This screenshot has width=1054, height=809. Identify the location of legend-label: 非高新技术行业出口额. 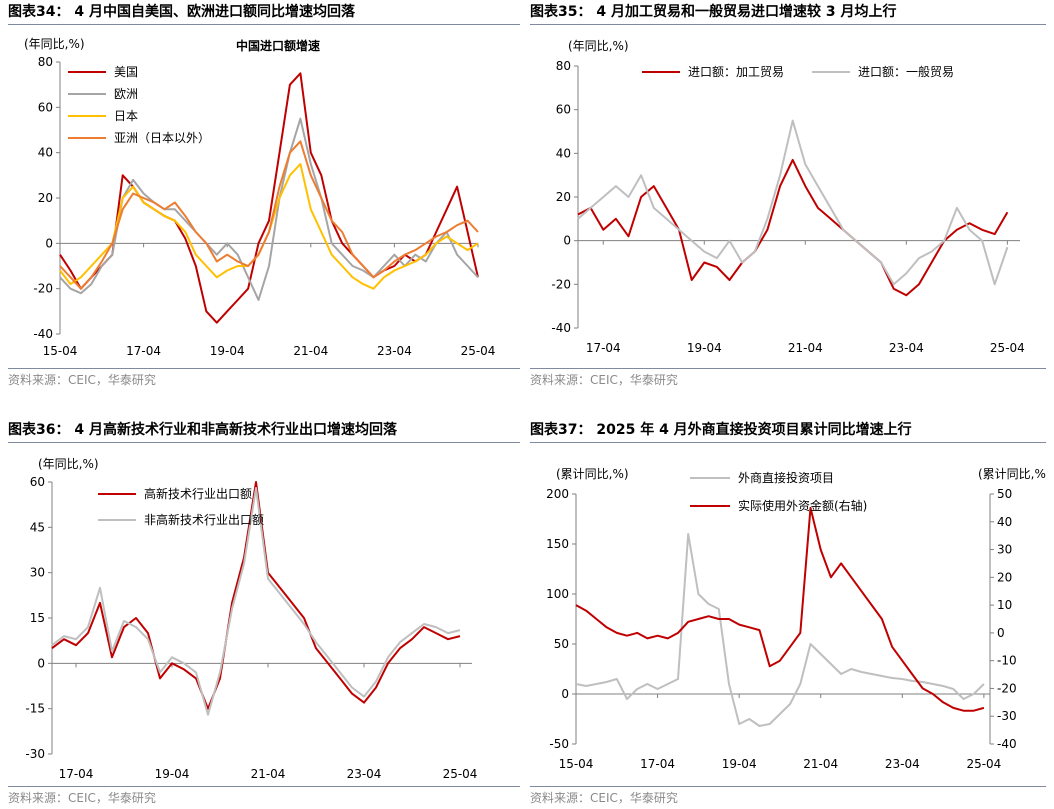
(204, 519).